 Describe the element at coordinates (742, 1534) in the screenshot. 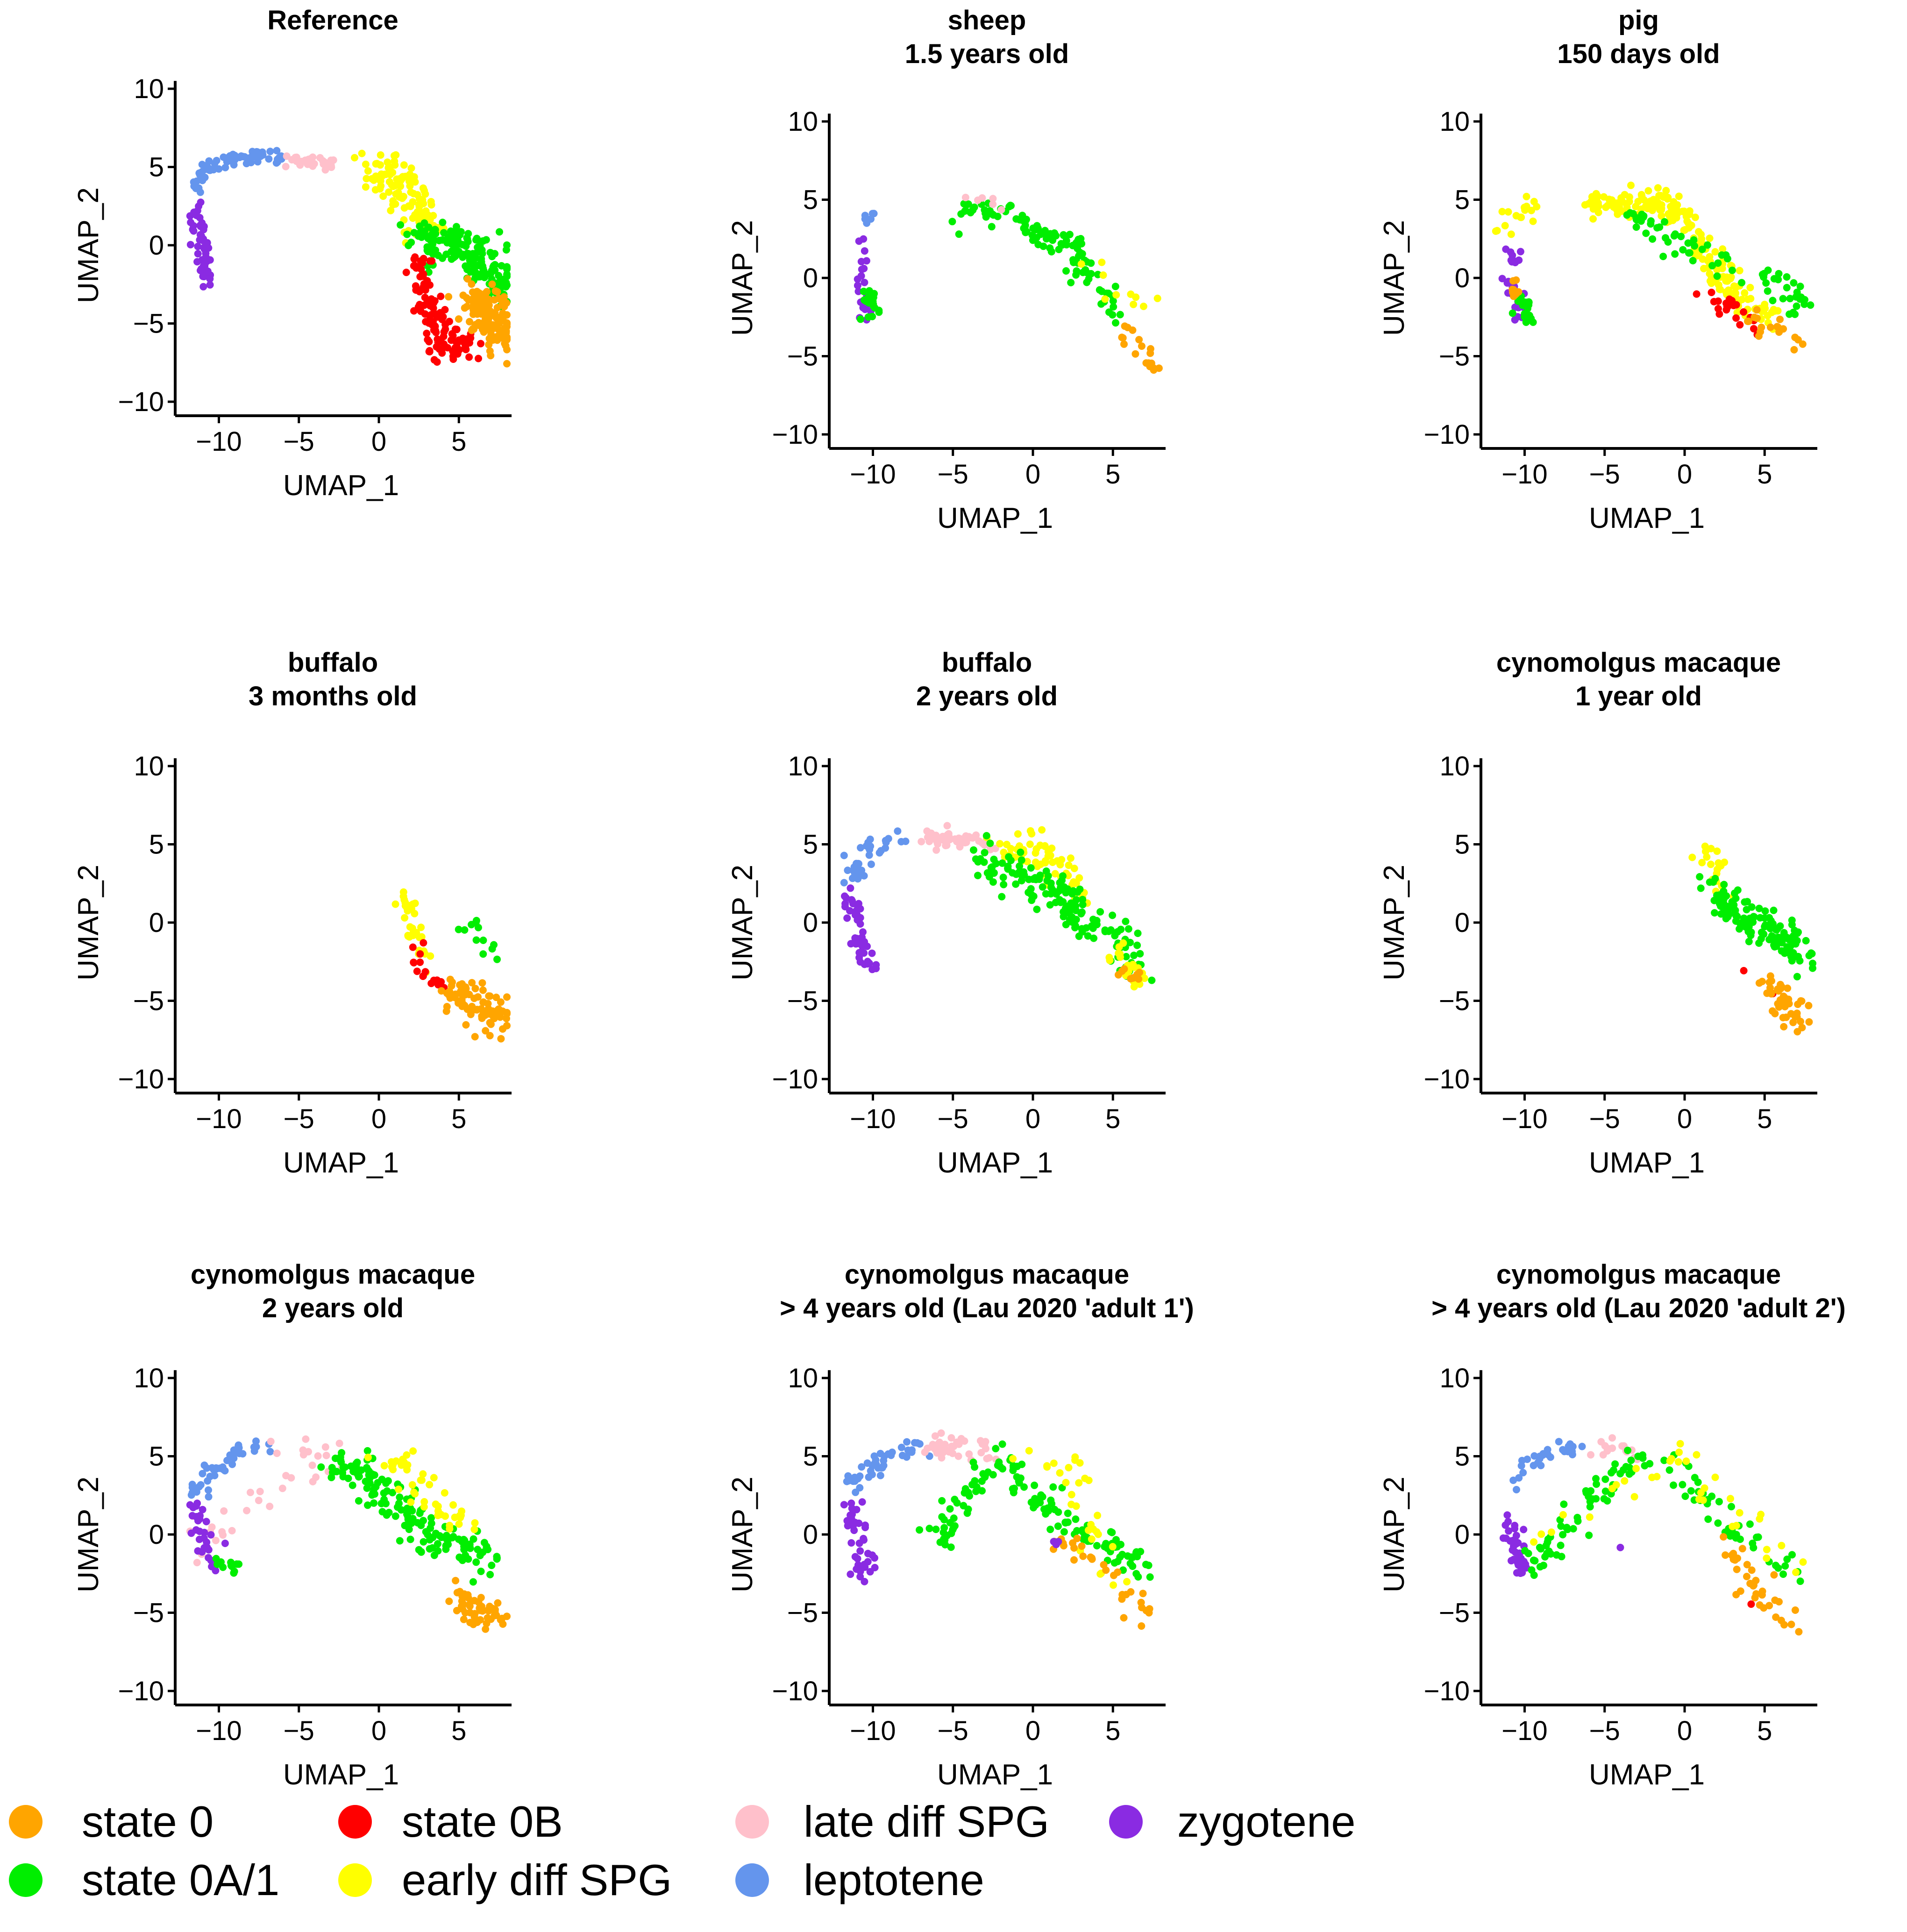

I see `y-axis-label: UMAP_2` at that location.